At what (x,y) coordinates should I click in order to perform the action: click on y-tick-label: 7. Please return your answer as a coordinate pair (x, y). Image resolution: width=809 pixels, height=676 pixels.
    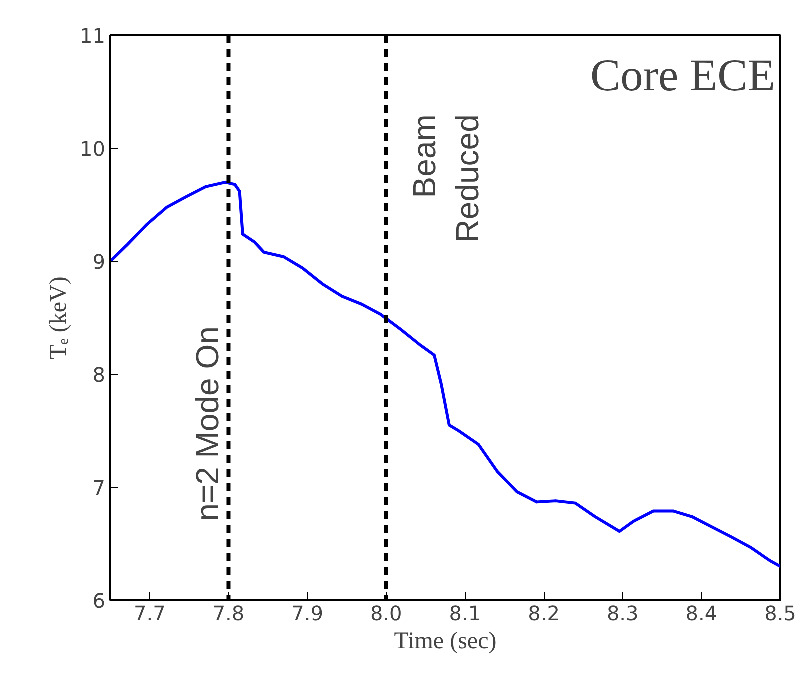
    Looking at the image, I should click on (99, 488).